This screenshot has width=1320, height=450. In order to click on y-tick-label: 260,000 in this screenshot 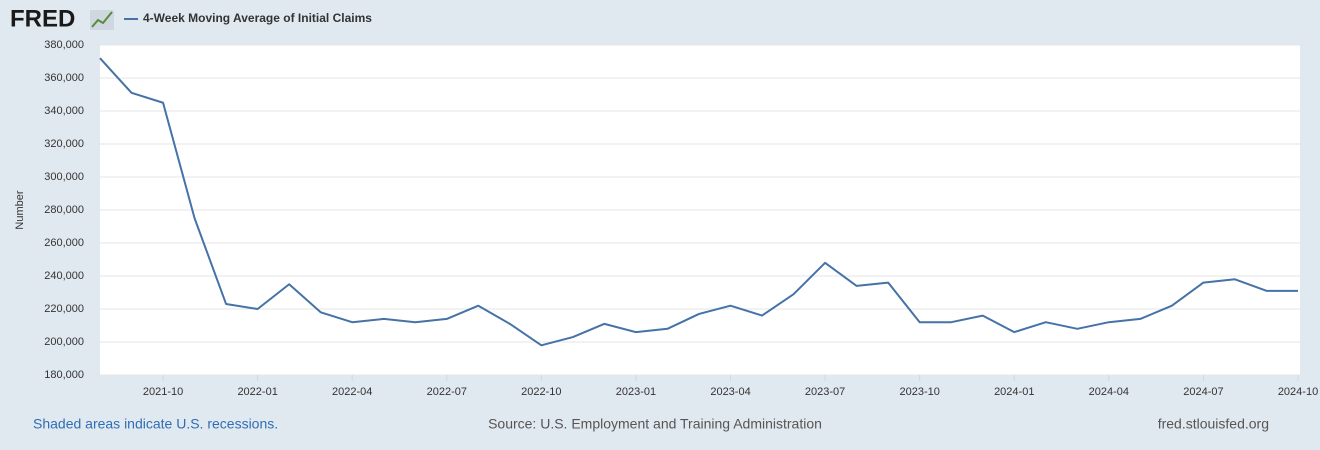, I will do `click(64, 243)`.